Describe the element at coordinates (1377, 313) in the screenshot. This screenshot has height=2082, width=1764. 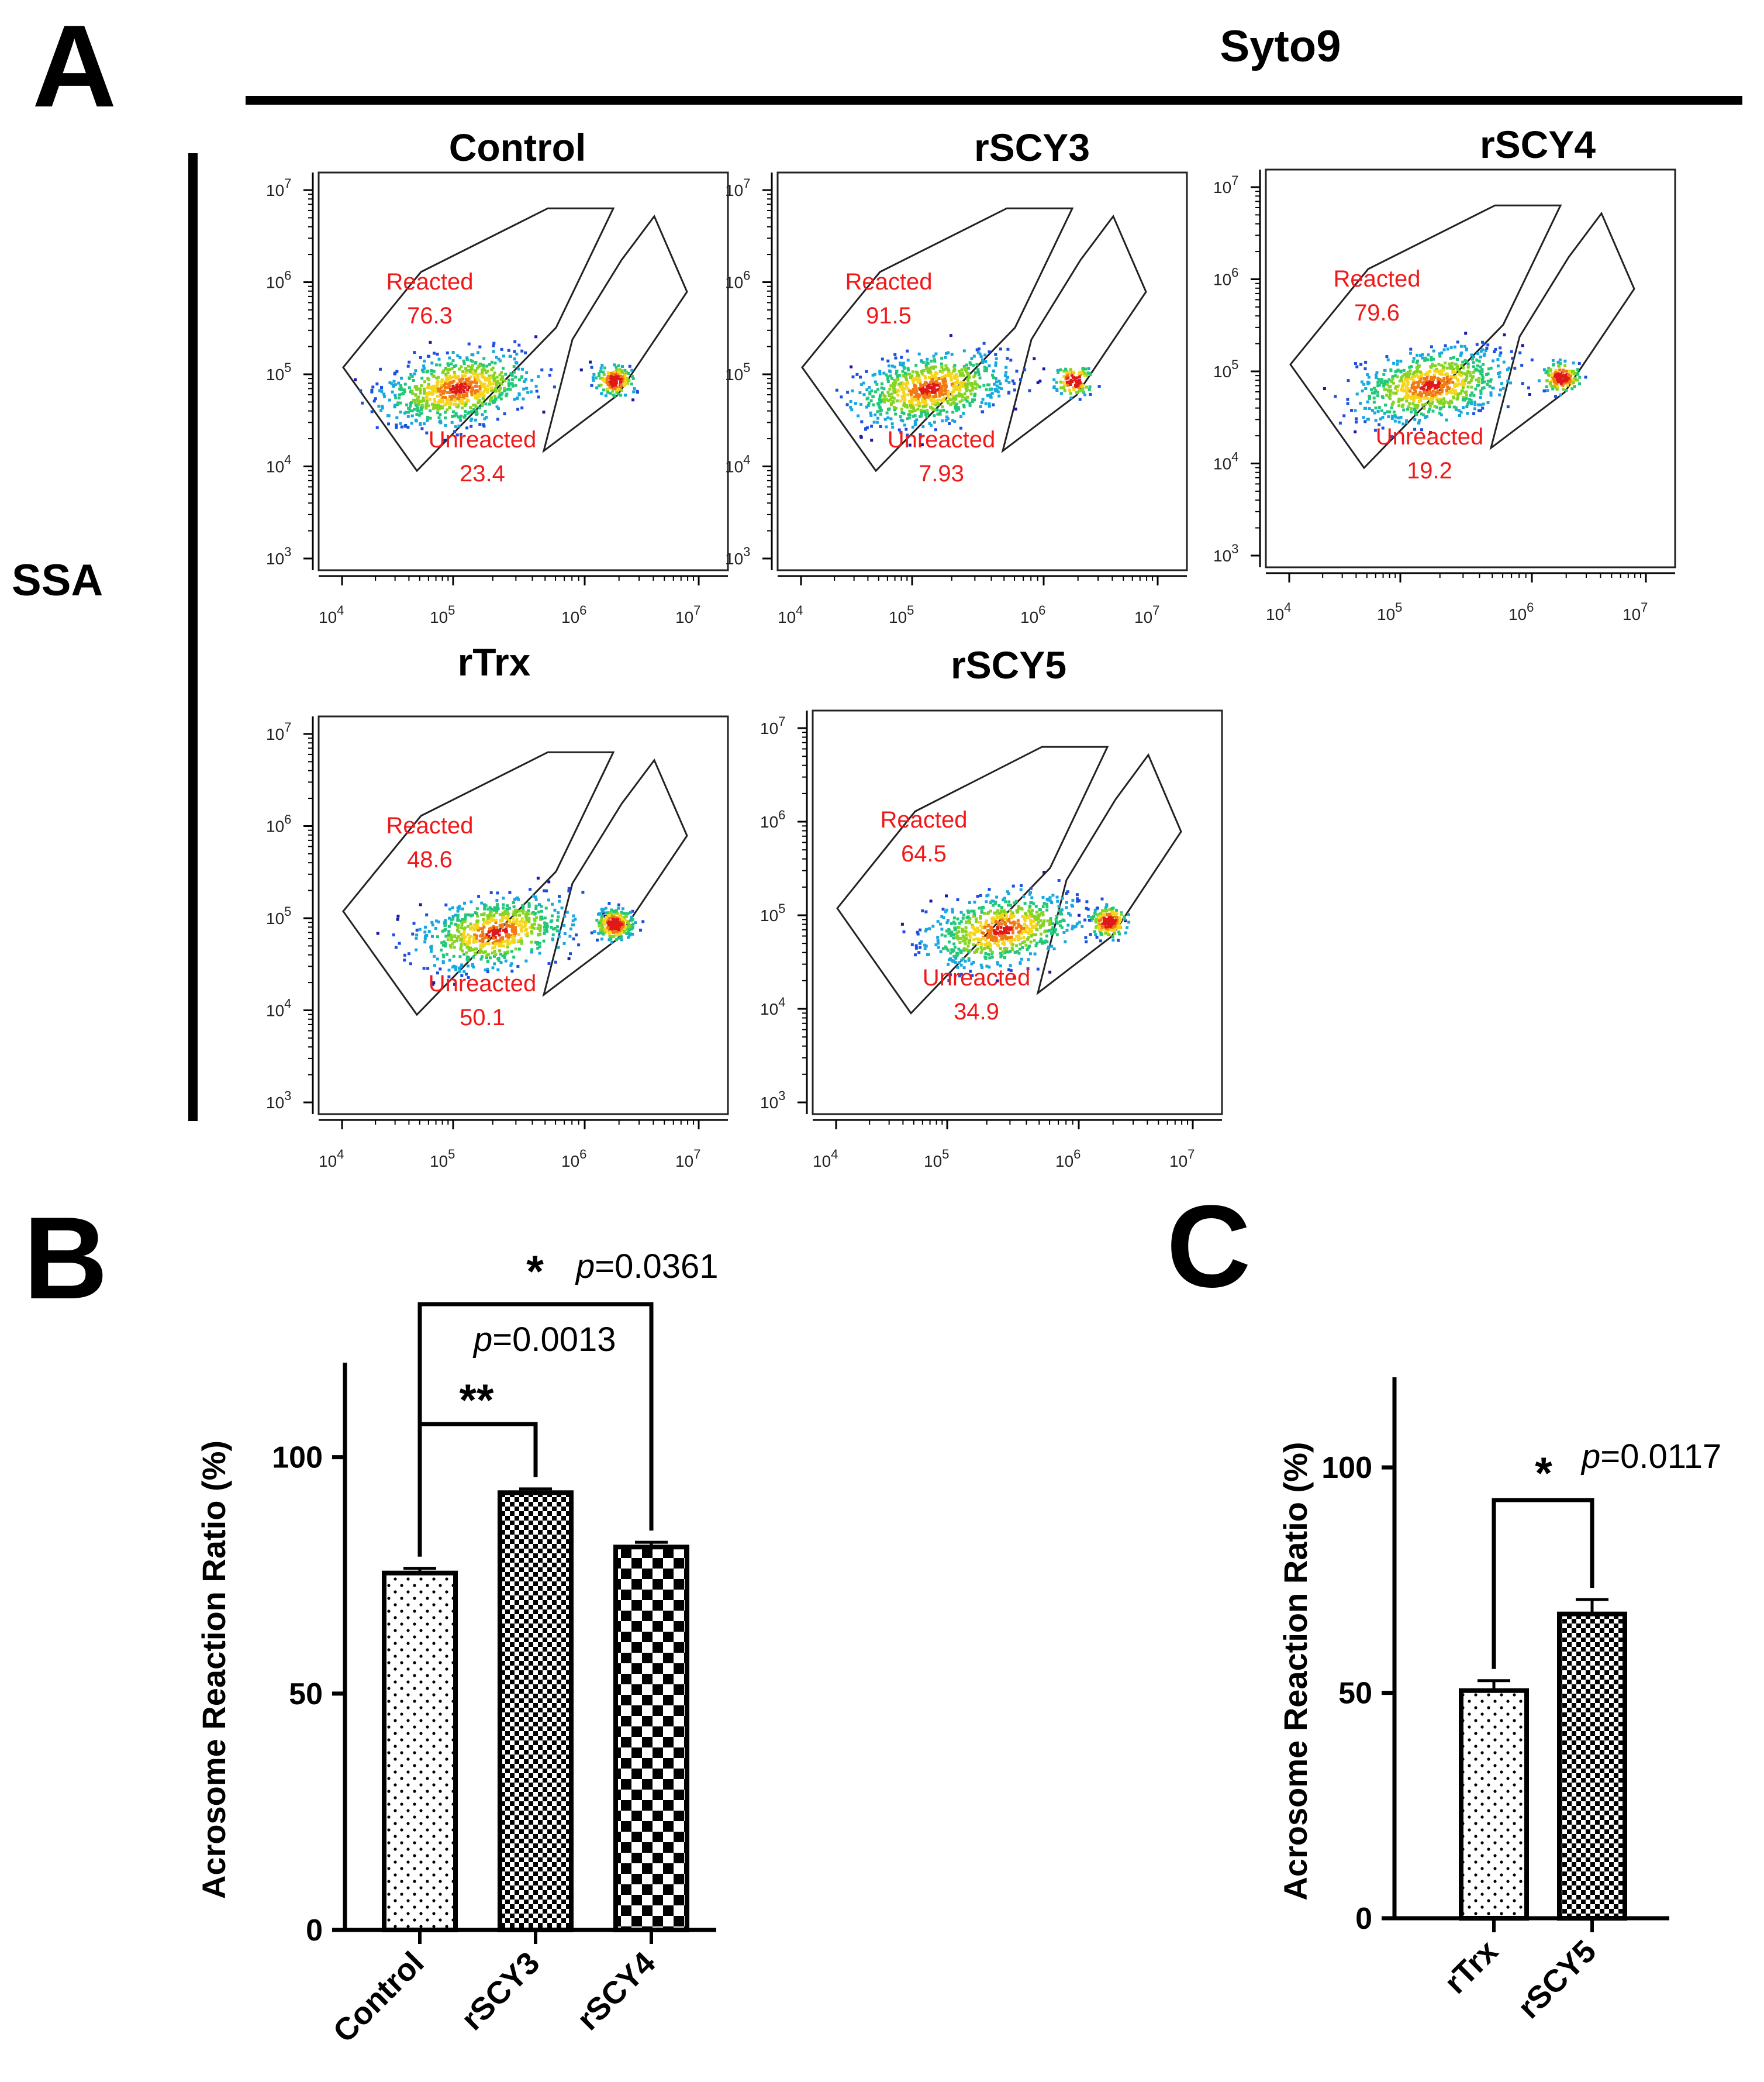
I see `gate-percent: 79.6` at that location.